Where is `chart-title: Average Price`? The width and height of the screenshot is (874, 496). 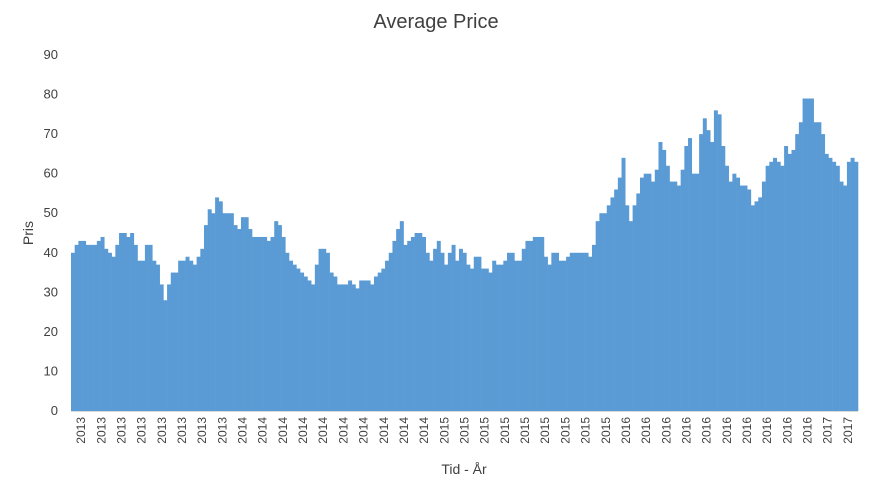 chart-title: Average Price is located at coordinates (435, 22).